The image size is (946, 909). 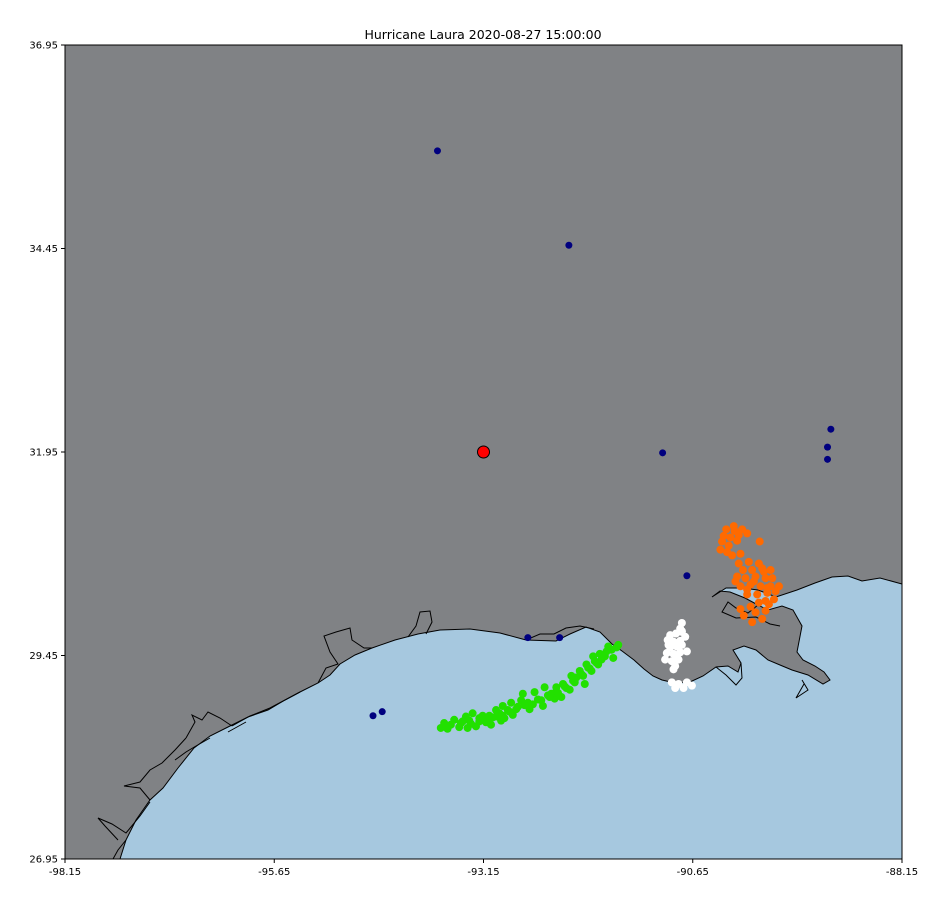 I want to click on y-tick-label: 34.45, so click(x=43, y=249).